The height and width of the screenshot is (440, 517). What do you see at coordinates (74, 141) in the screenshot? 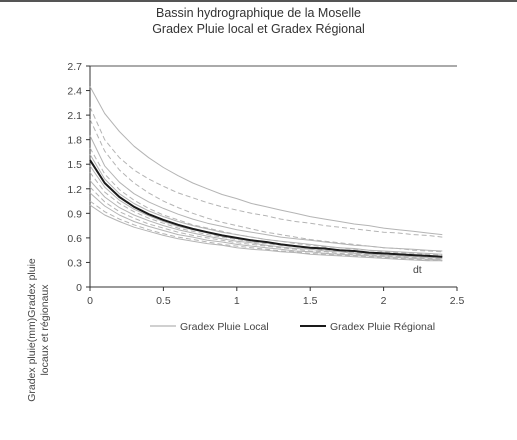
I see `y-tick-label: 1.8` at bounding box center [74, 141].